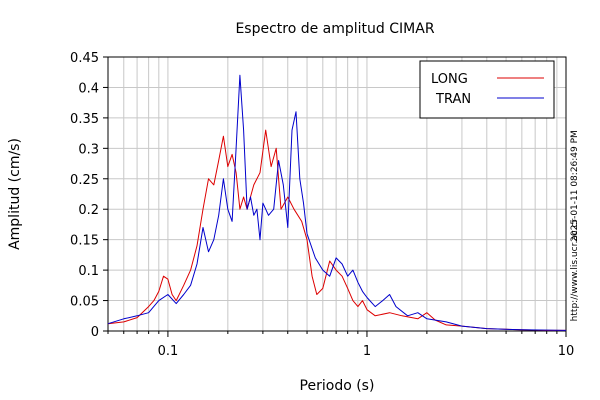  I want to click on url-label: http://www.lis.ucr.ac.cr, so click(575, 269).